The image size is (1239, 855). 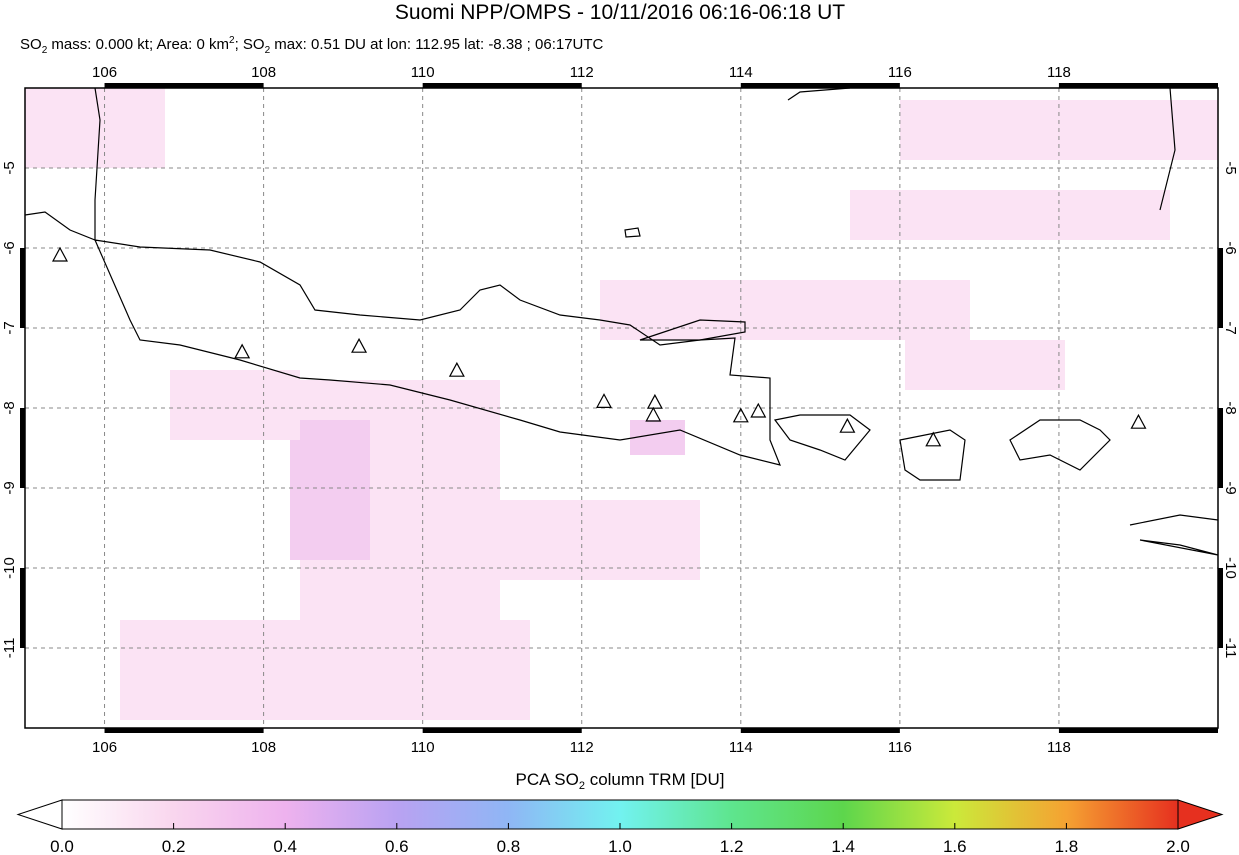 I want to click on colorbar-tick-label: 1.2, so click(x=732, y=846).